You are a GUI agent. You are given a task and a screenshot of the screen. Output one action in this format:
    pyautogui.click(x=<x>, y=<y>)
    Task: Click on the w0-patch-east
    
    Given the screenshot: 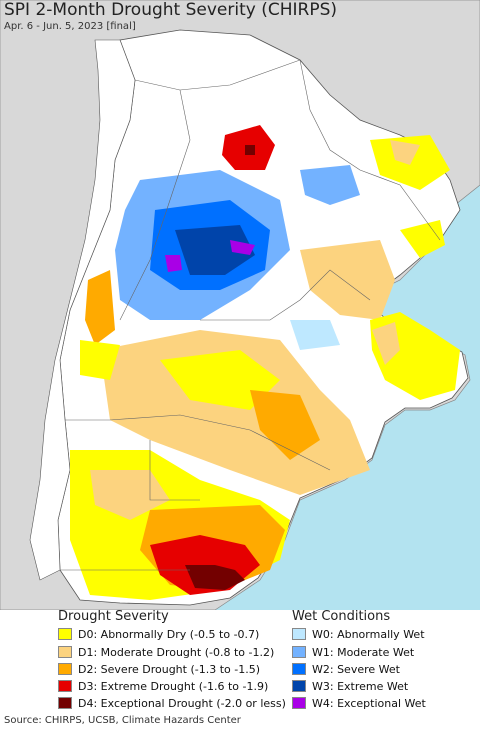 What is the action you would take?
    pyautogui.click(x=315, y=335)
    